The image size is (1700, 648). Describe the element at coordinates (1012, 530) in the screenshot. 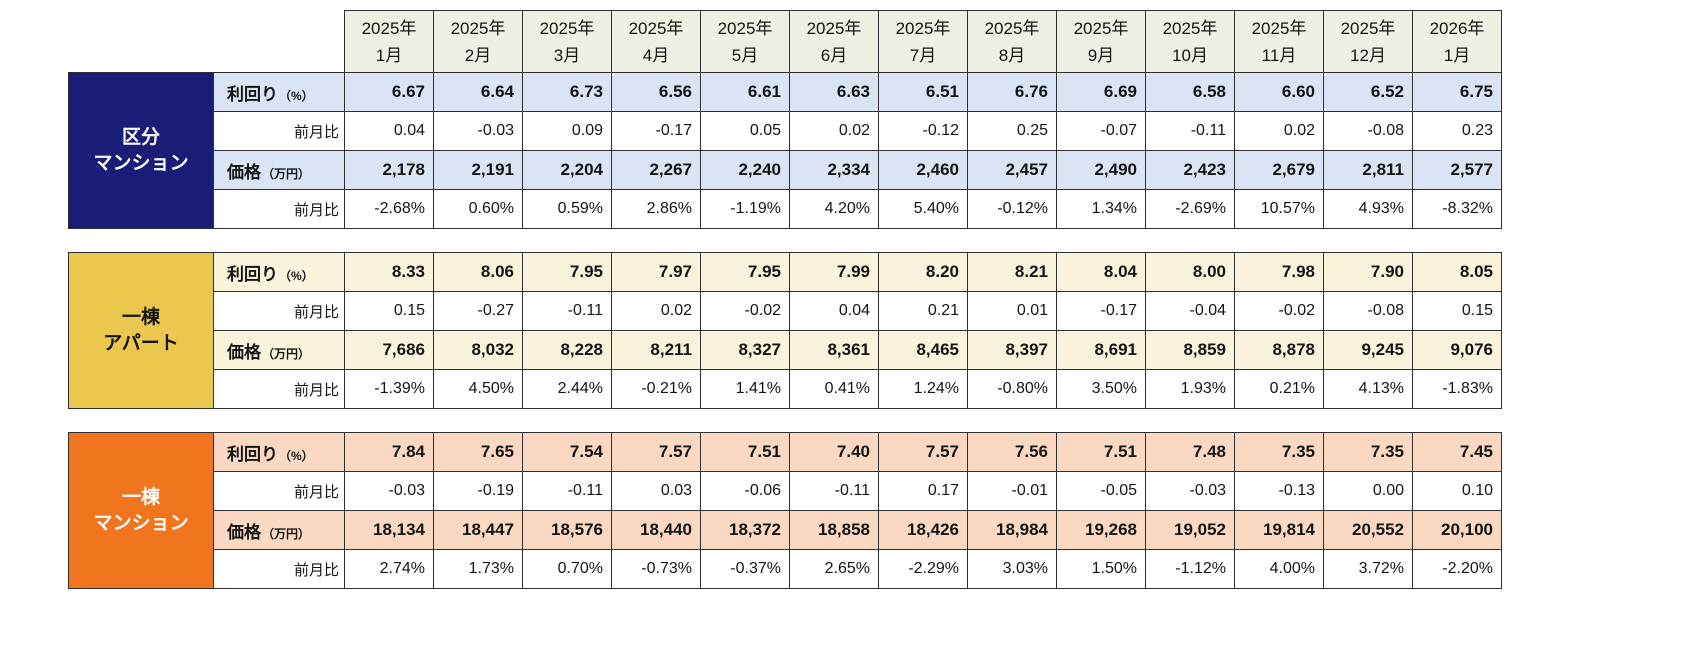

I see `value-cell: 18,984` at that location.